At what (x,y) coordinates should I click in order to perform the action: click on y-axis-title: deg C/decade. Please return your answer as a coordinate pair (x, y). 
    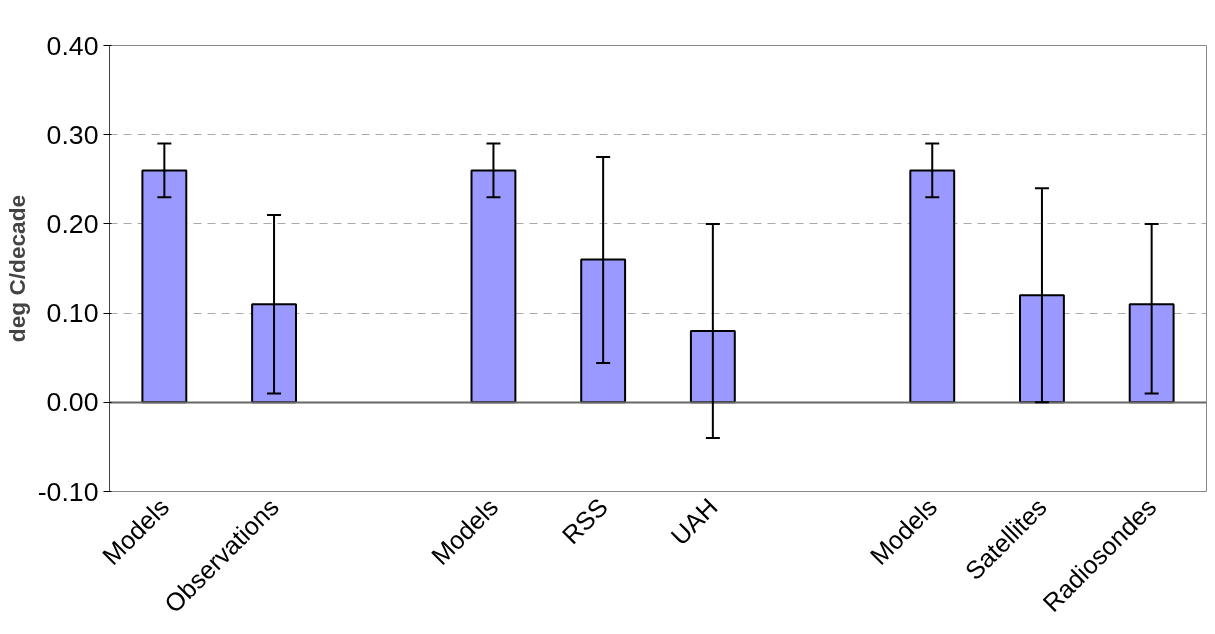
    Looking at the image, I should click on (16, 268).